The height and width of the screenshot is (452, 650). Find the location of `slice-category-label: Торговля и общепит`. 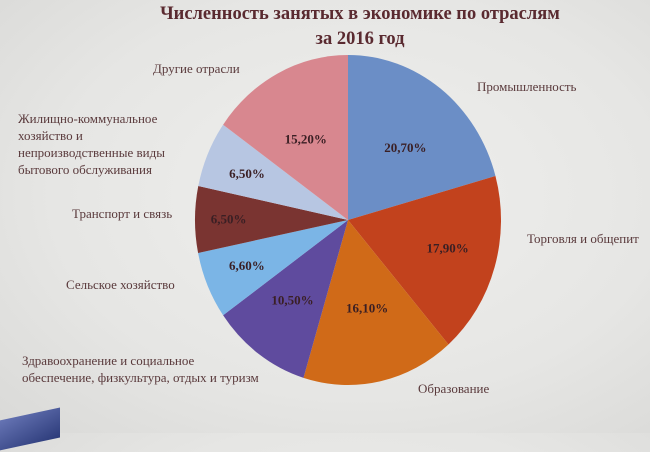

slice-category-label: Торговля и общепит is located at coordinates (583, 238).